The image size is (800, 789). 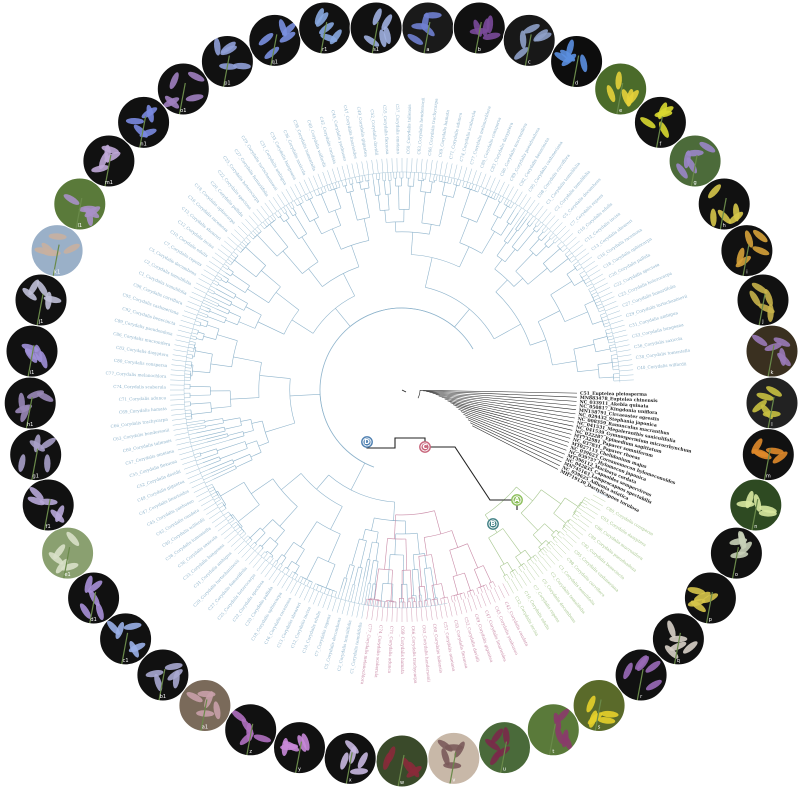 I want to click on flower-photo: v, so click(x=454, y=758).